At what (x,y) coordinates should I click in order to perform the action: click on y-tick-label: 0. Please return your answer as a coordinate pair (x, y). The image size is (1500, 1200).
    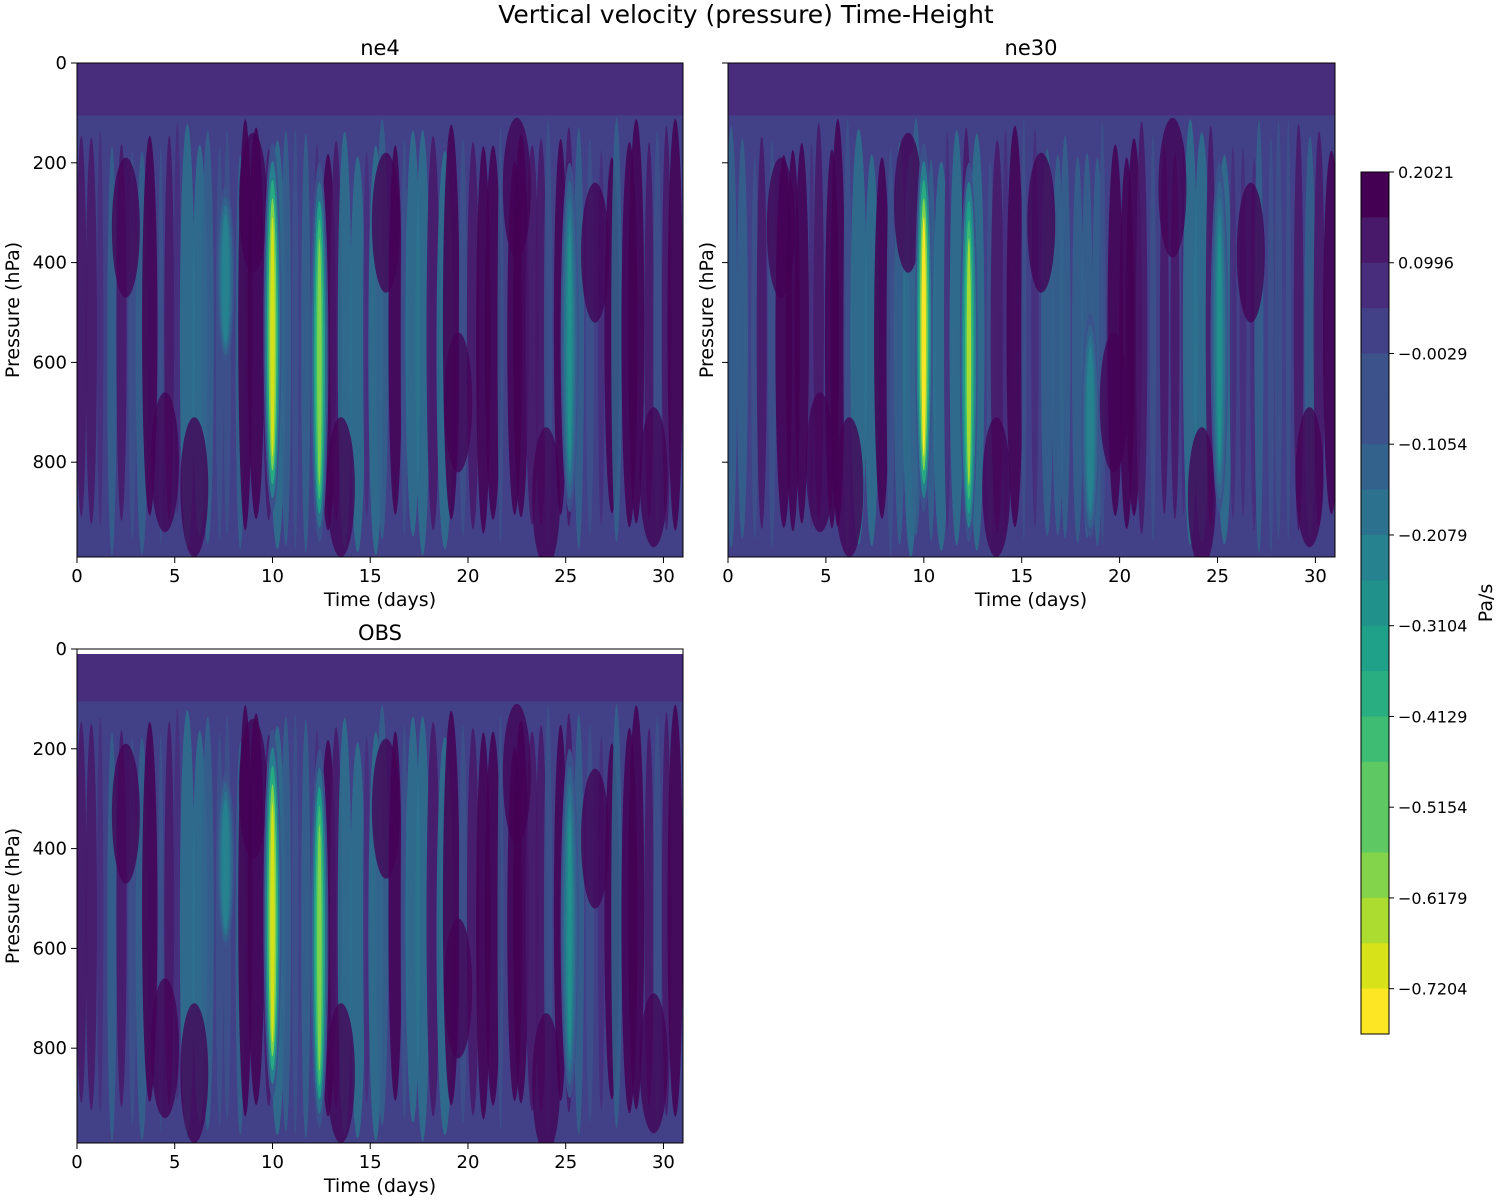
    Looking at the image, I should click on (61, 63).